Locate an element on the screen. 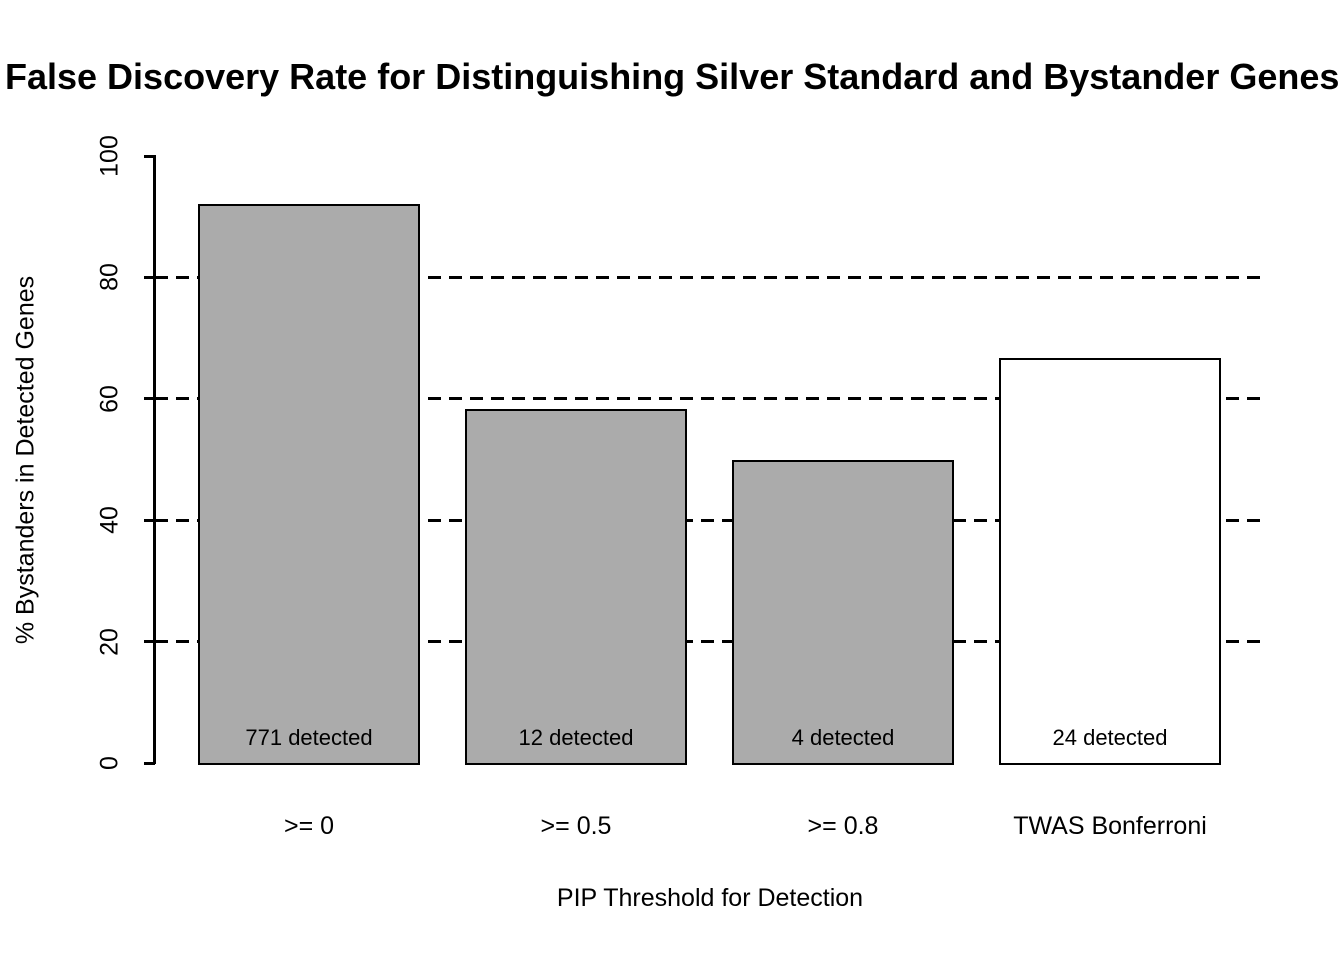 The width and height of the screenshot is (1344, 960). x-axis-title: PIP Threshold for Detection is located at coordinates (710, 898).